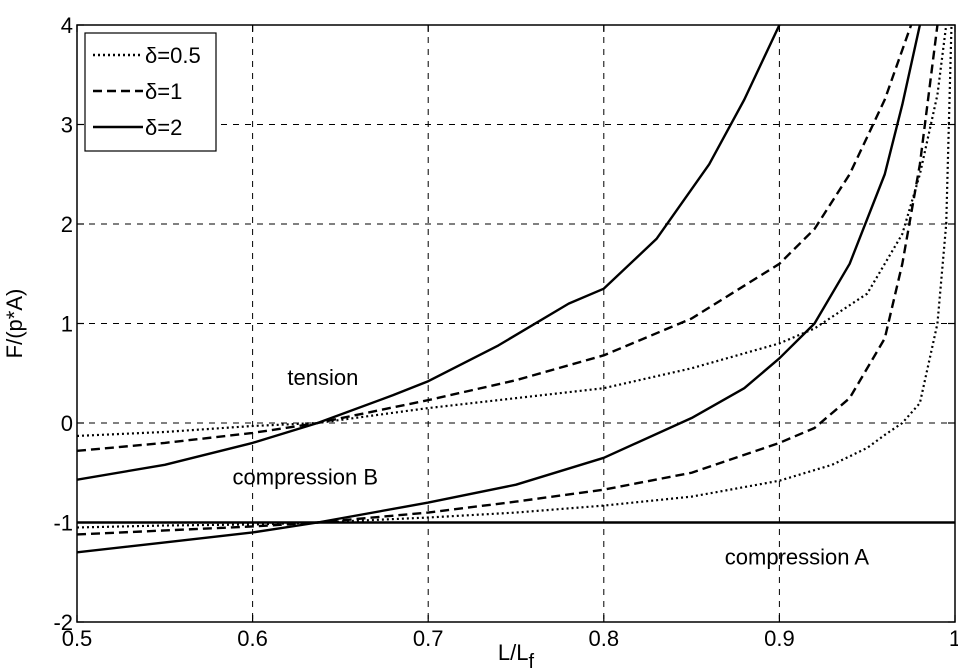  What do you see at coordinates (513, 652) in the screenshot?
I see `x-axis-label-main: L/L` at bounding box center [513, 652].